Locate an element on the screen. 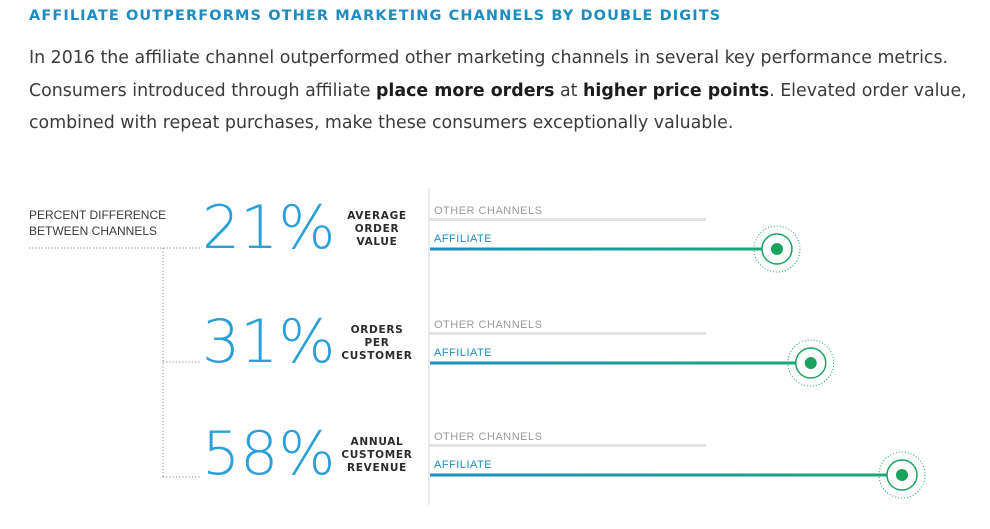 The image size is (990, 529). side-label-line: BETWEEN CHANNELS is located at coordinates (93, 231).